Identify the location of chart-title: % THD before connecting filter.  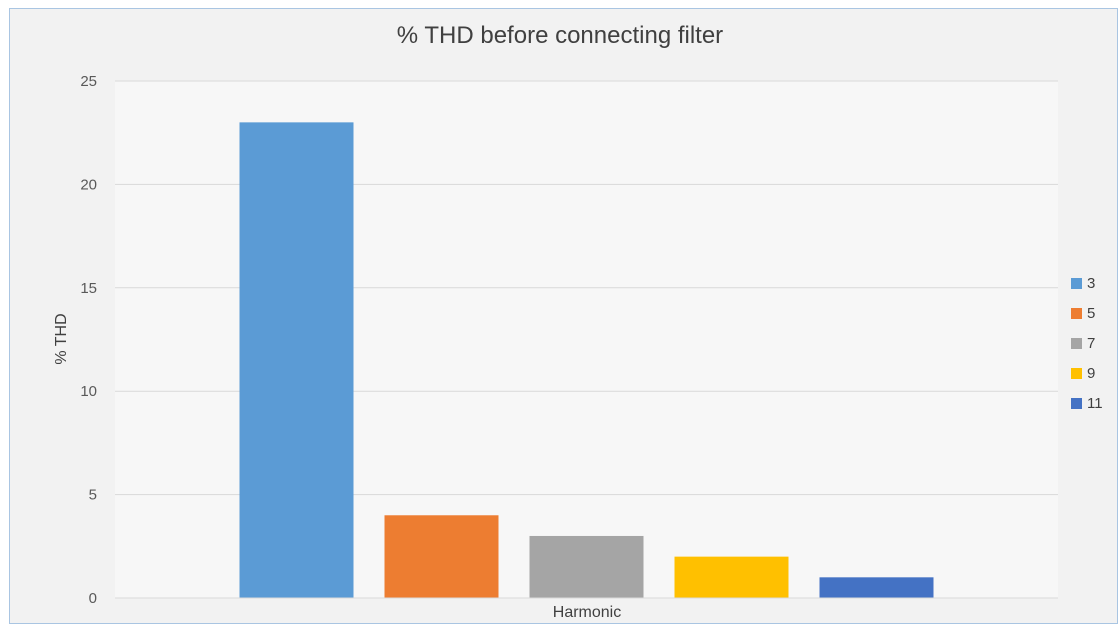
(560, 35).